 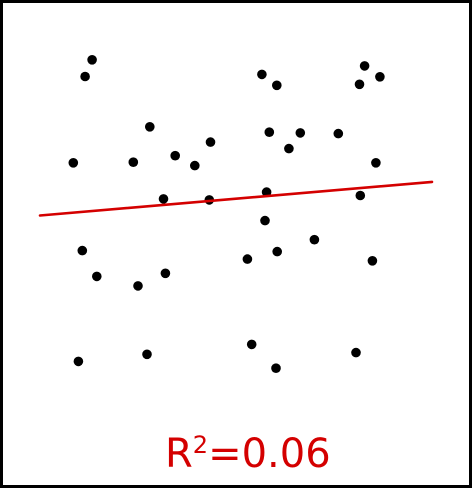 What do you see at coordinates (236, 198) in the screenshot?
I see `regression-line` at bounding box center [236, 198].